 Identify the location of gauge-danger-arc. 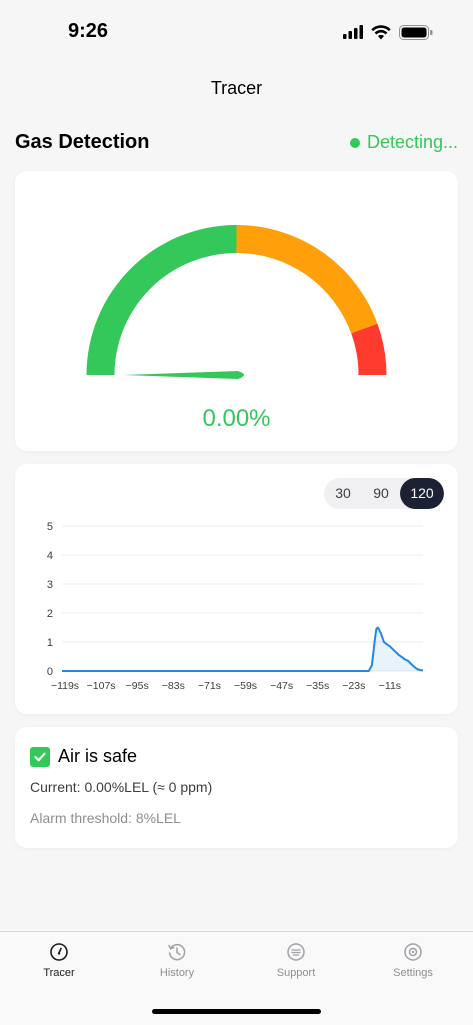
(369, 349).